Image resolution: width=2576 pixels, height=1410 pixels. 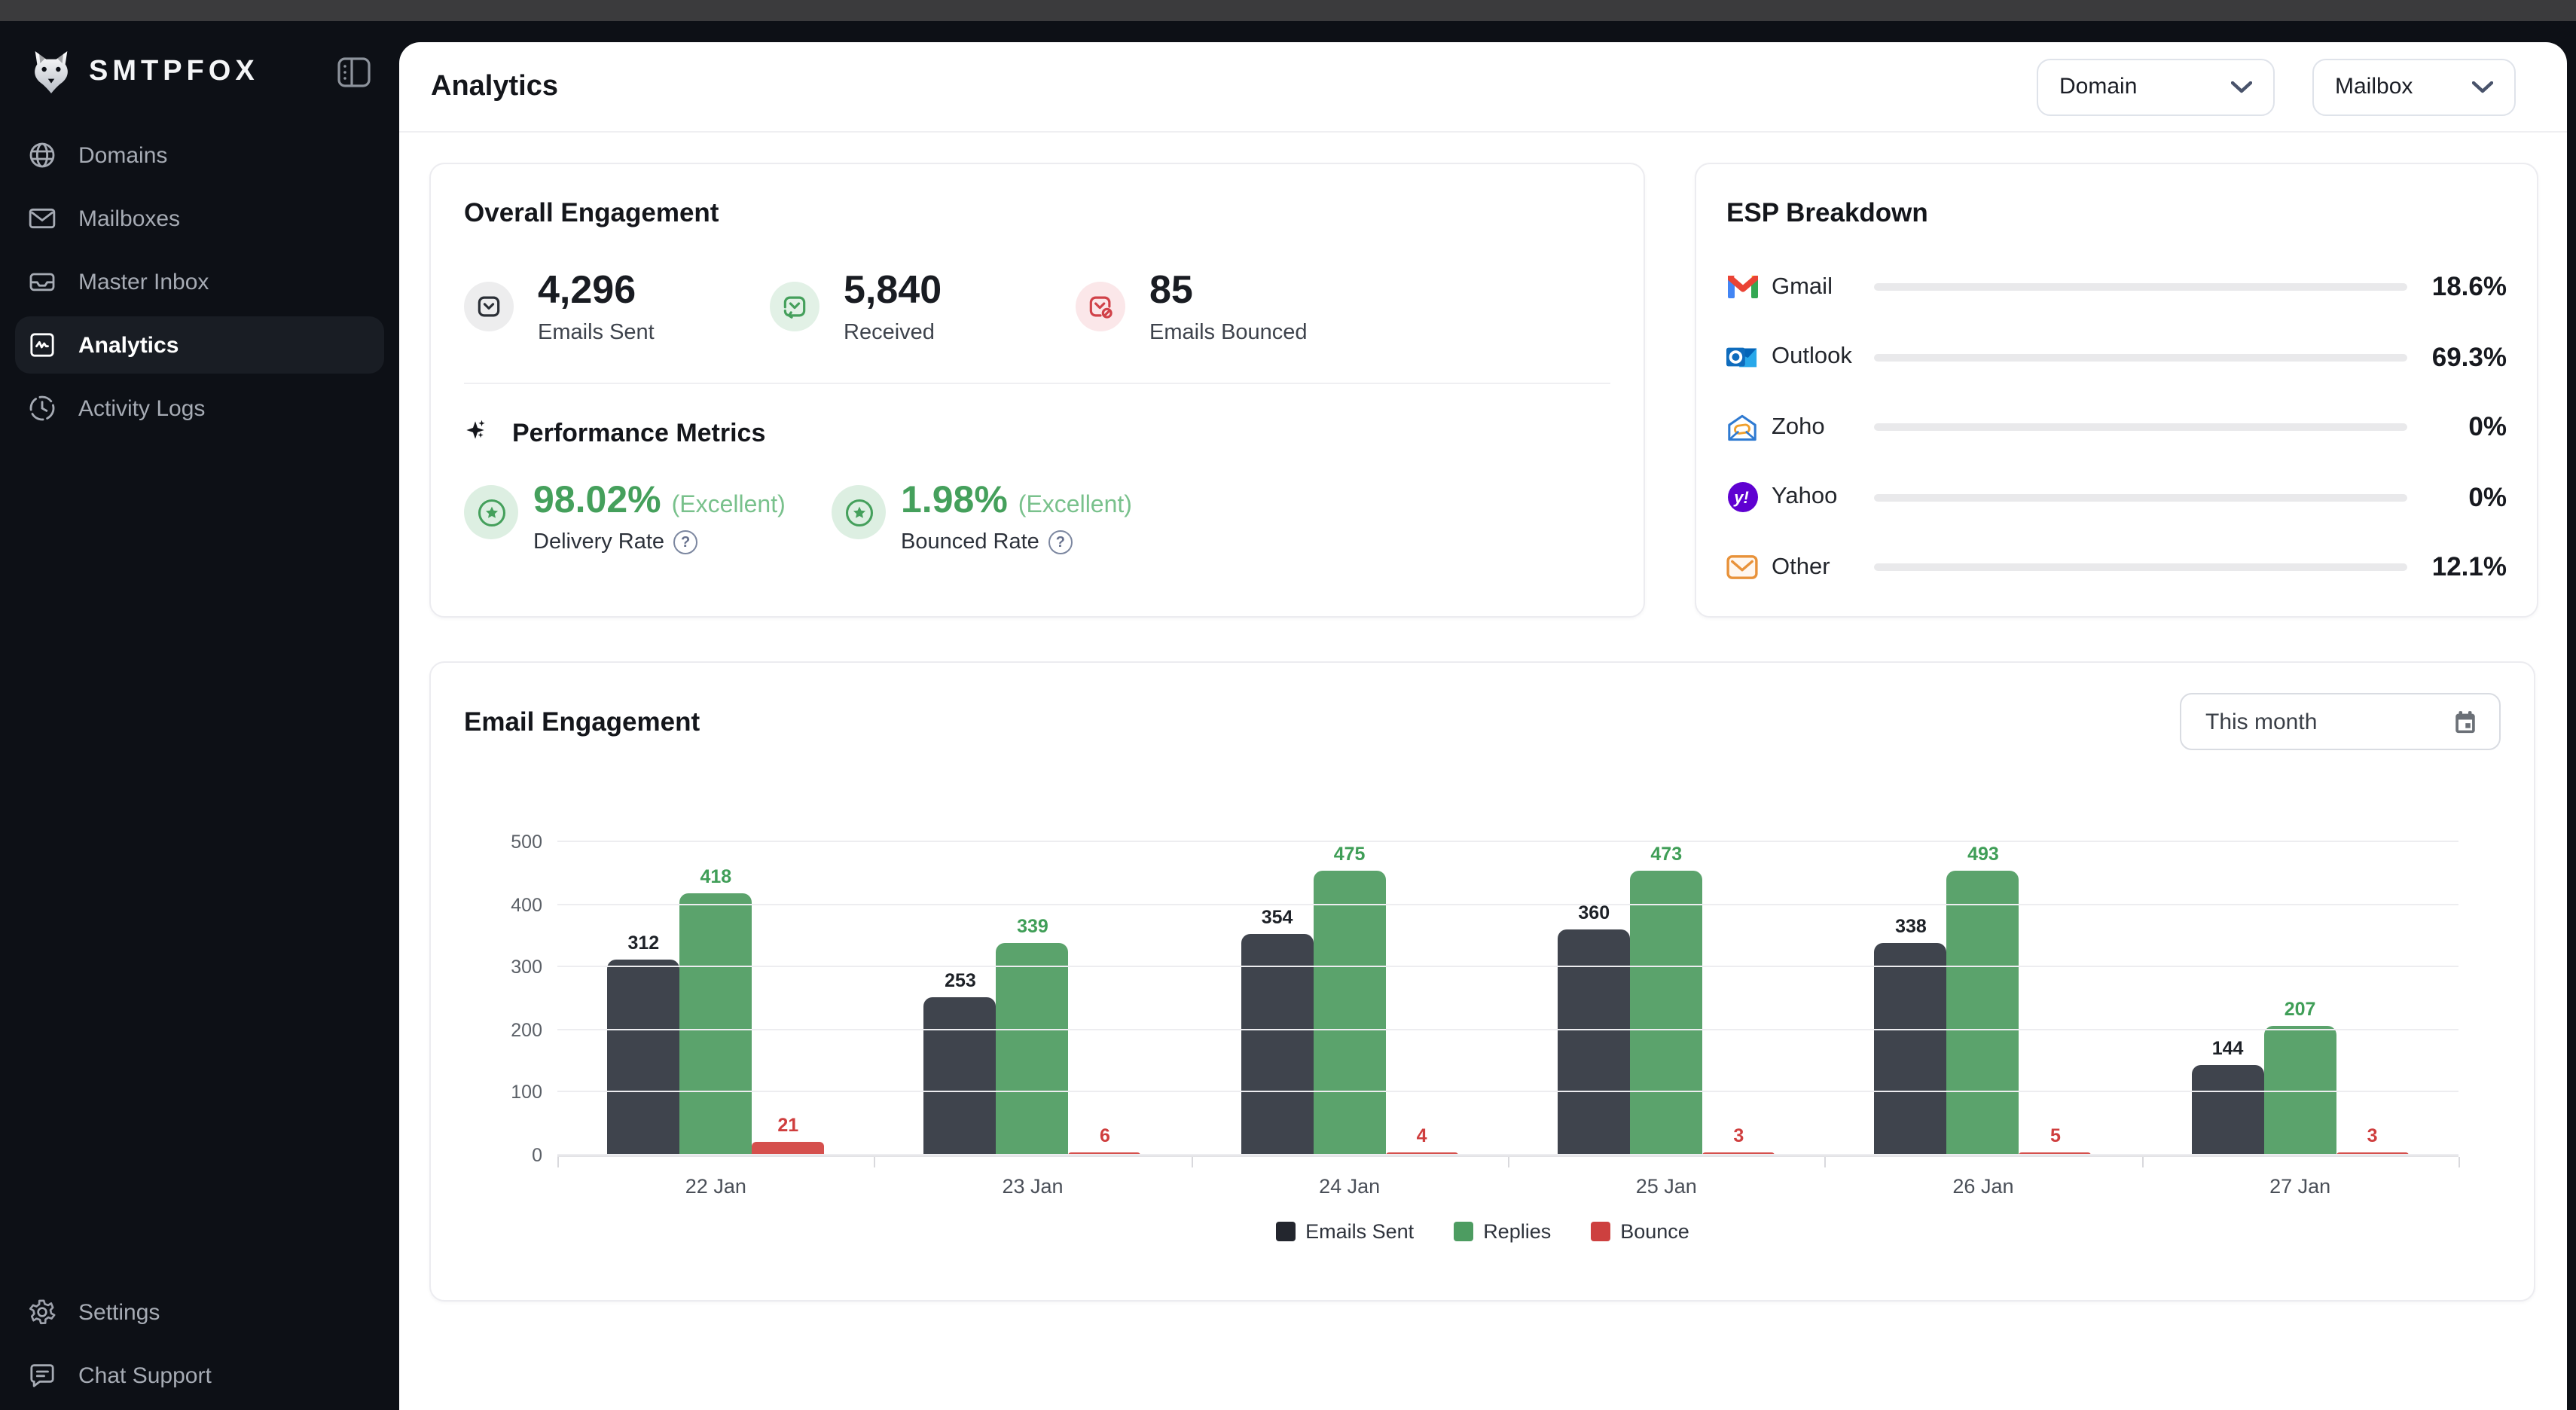 What do you see at coordinates (1595, 1042) in the screenshot?
I see `bar-emails-sent-25-jan` at bounding box center [1595, 1042].